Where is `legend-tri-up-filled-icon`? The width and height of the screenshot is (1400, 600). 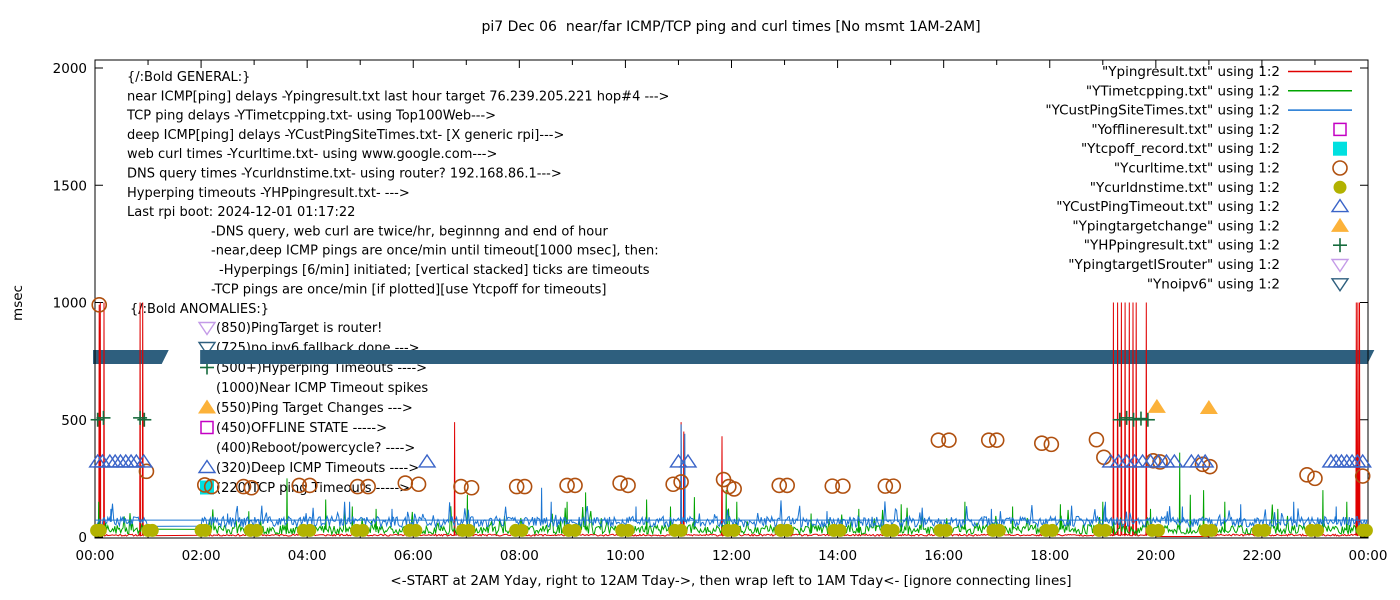 legend-tri-up-filled-icon is located at coordinates (1340, 224).